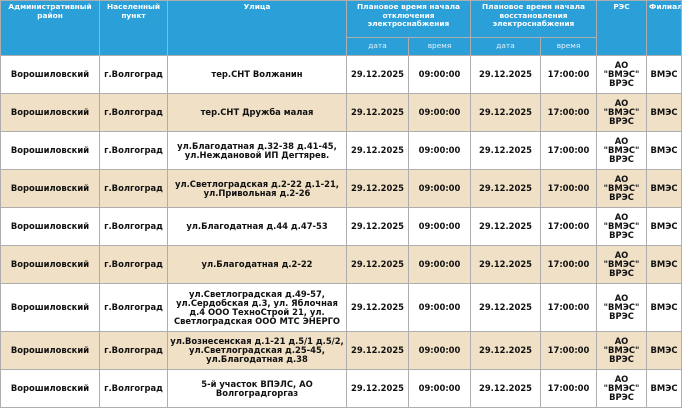 The width and height of the screenshot is (682, 412). Describe the element at coordinates (377, 46) in the screenshot. I see `header-off-date: дата` at that location.